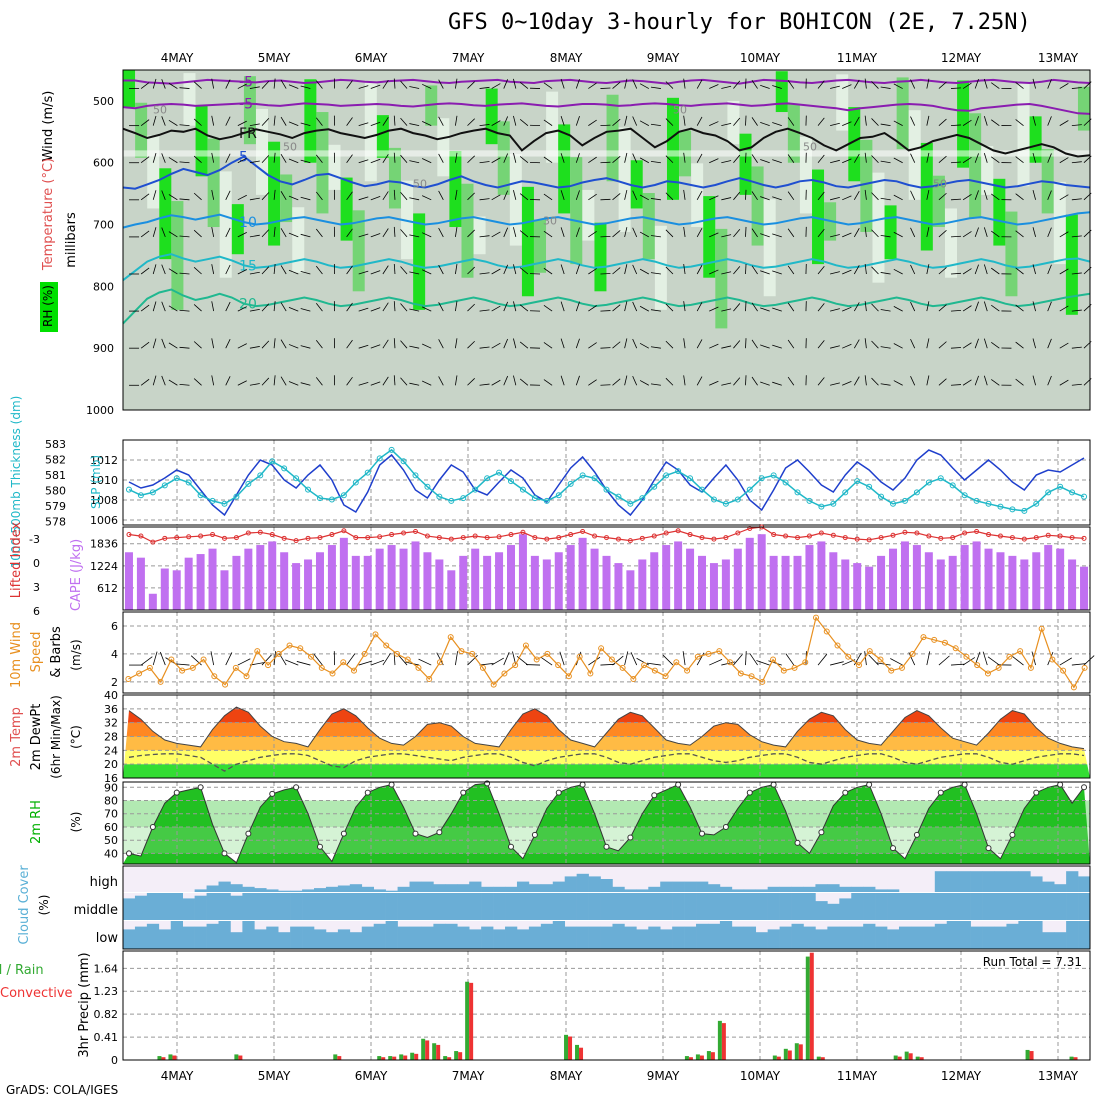 This screenshot has height=1100, width=1100. I want to click on isotherm-label: 20, so click(248, 305).